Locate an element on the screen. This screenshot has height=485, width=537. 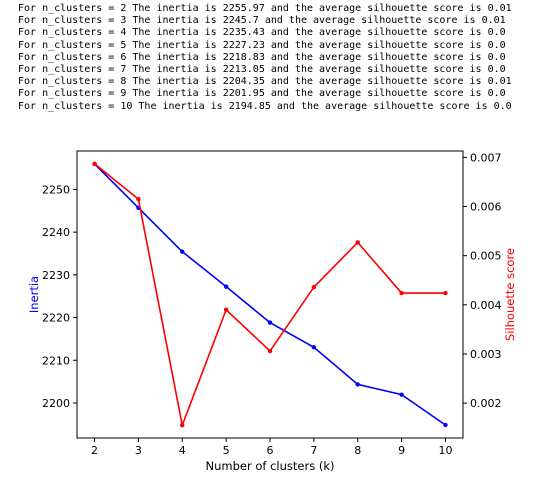
right-tick-label: 0.004 is located at coordinates (486, 305).